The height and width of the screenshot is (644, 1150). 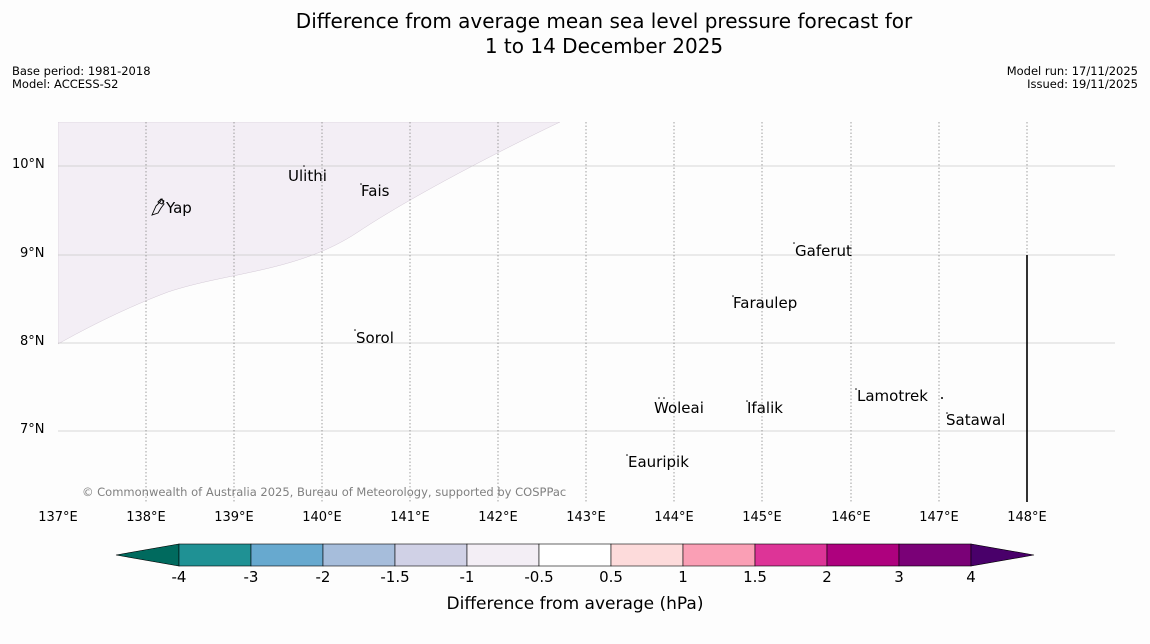 What do you see at coordinates (234, 517) in the screenshot?
I see `lon-label-139e: 139°E` at bounding box center [234, 517].